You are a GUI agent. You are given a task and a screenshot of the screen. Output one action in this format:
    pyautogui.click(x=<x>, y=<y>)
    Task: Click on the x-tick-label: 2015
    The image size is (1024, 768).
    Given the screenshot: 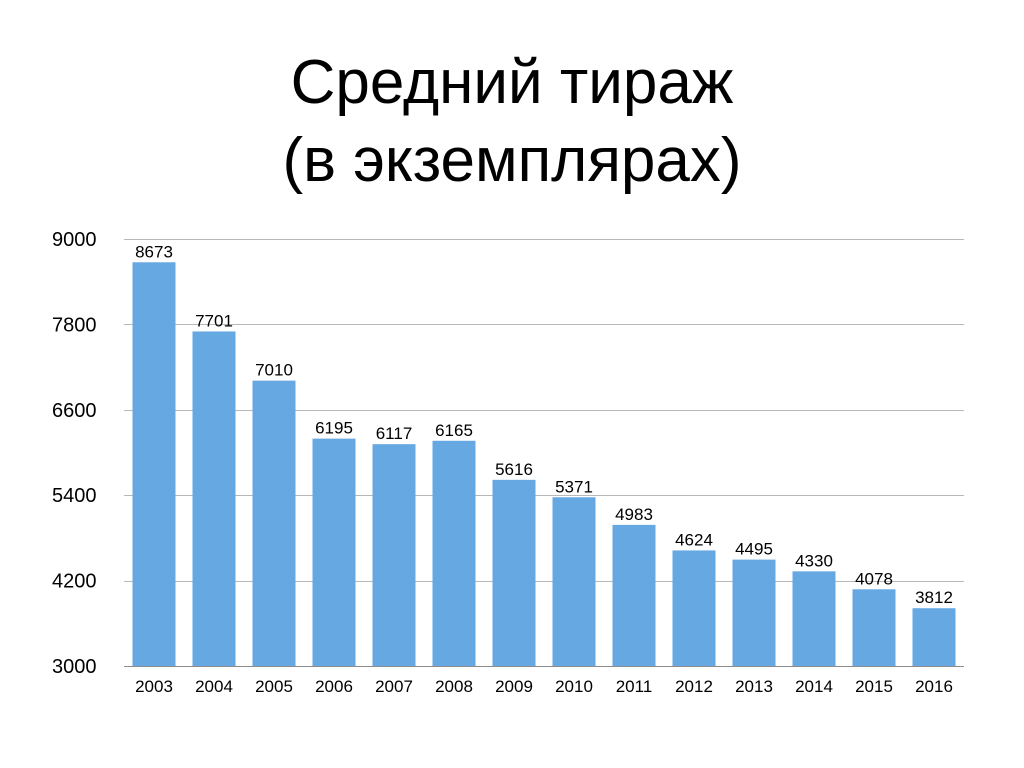 What is the action you would take?
    pyautogui.click(x=874, y=686)
    